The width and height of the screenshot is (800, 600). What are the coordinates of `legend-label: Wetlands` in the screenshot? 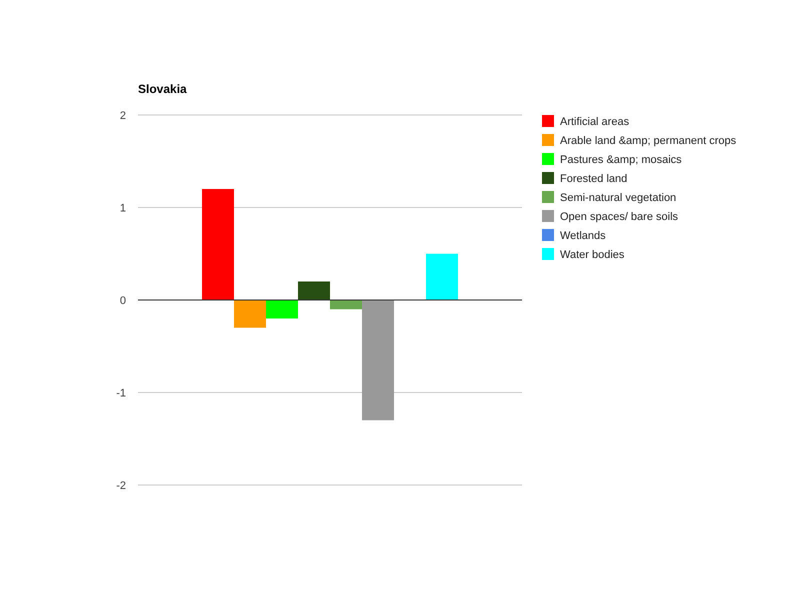 It's located at (583, 236).